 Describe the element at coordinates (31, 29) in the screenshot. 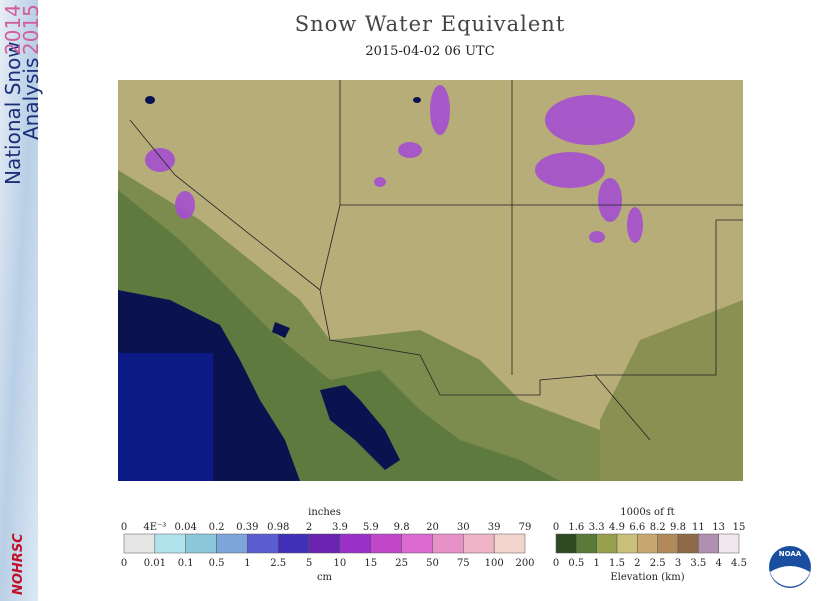

I see `banner-year2: 2015` at that location.